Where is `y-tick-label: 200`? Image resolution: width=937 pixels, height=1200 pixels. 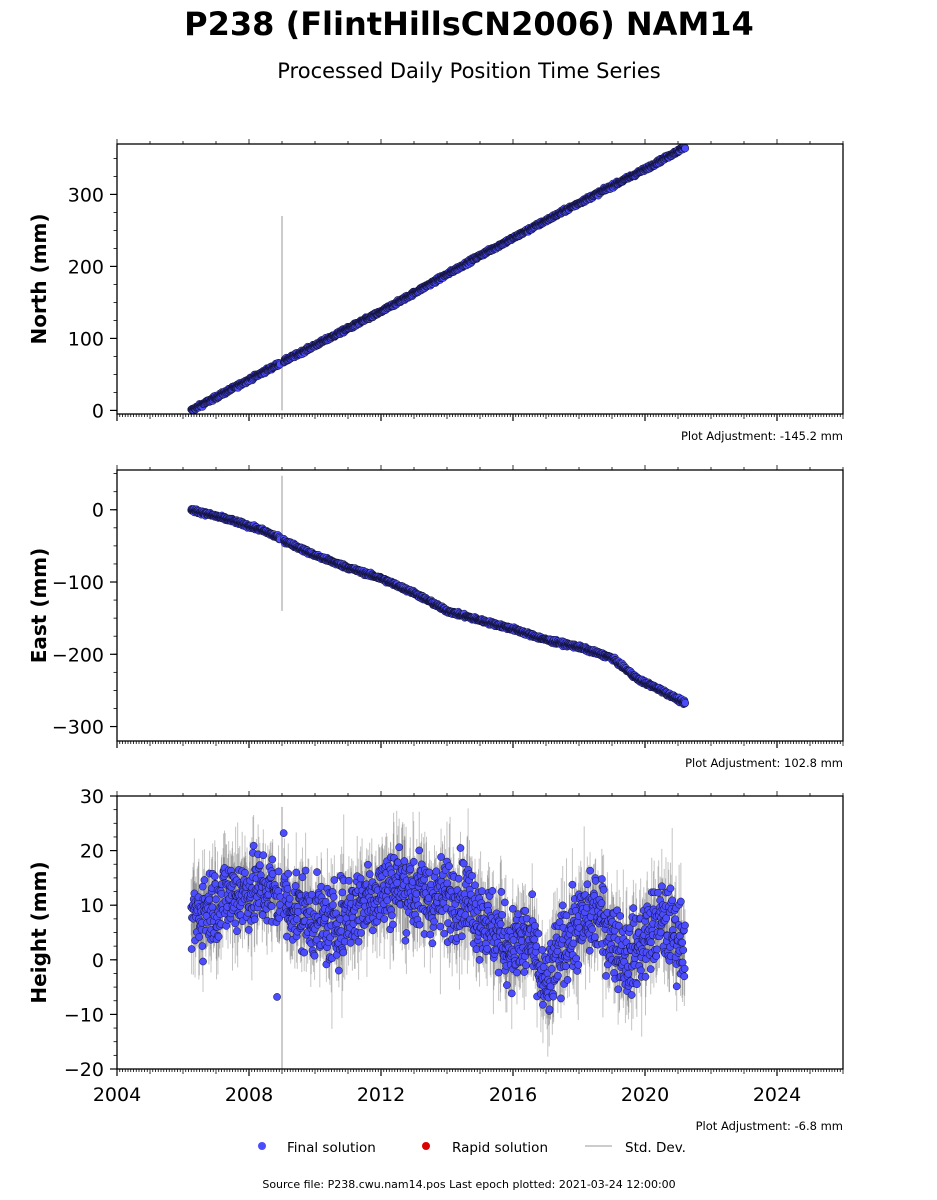
y-tick-label: 200 is located at coordinates (86, 267).